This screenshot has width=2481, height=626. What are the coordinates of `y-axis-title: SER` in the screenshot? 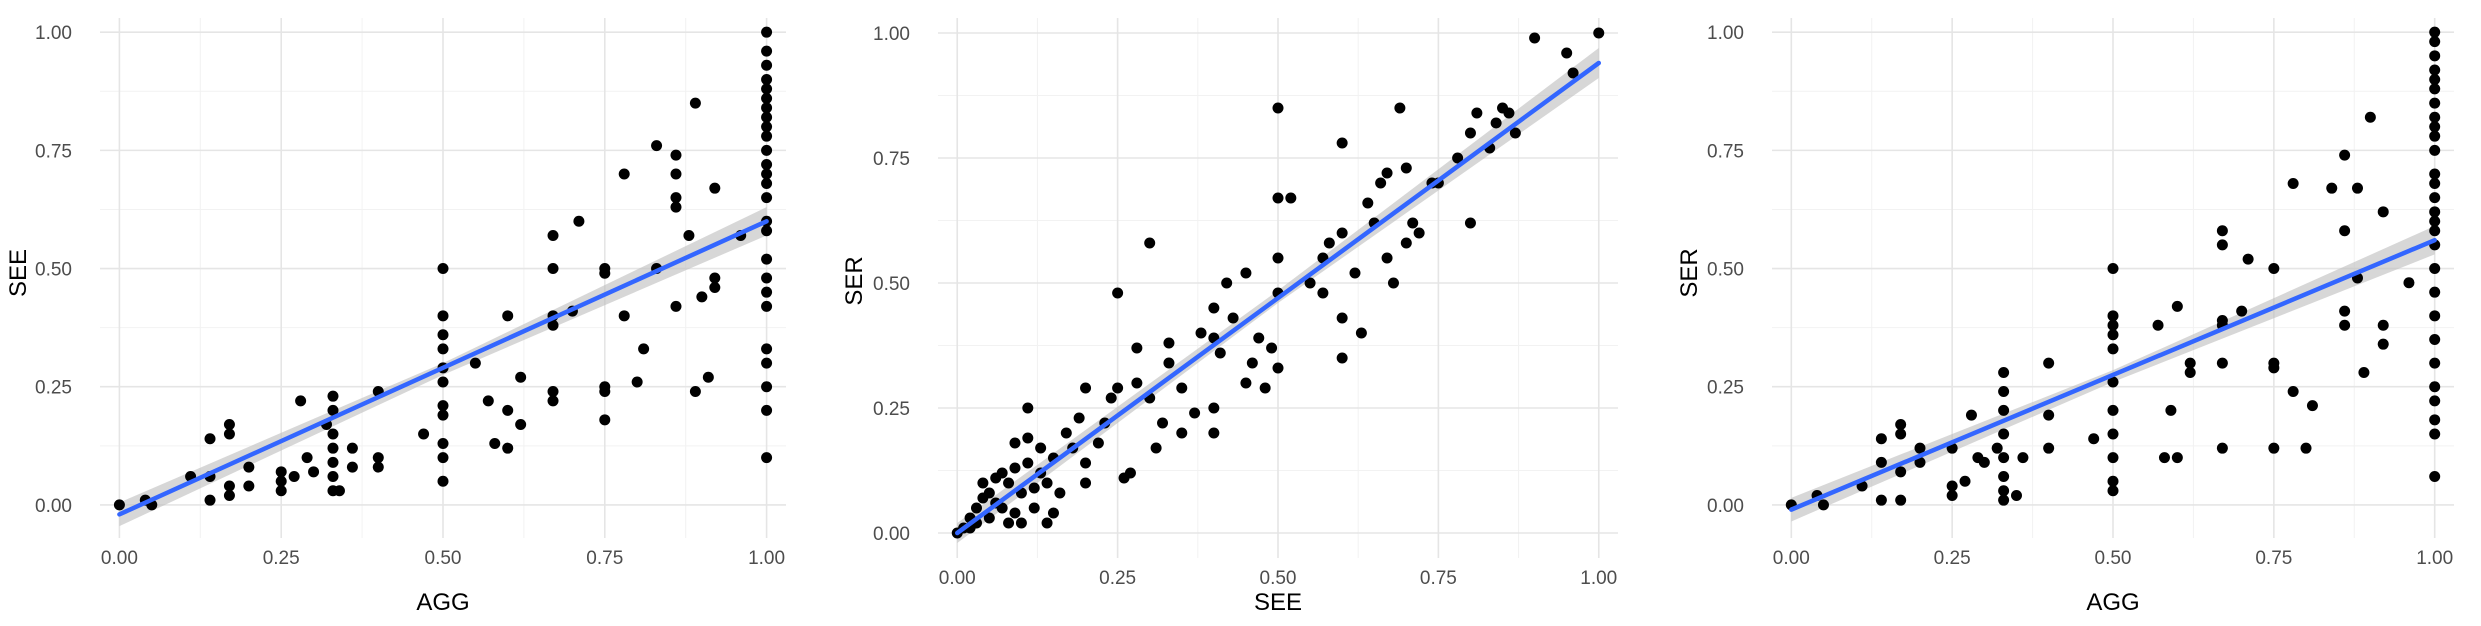 It's located at (1689, 272).